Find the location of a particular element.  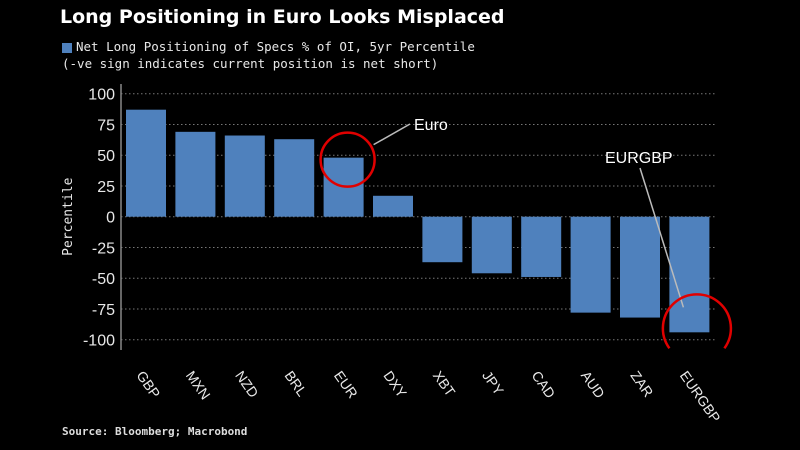

legend-swatch is located at coordinates (67, 47).